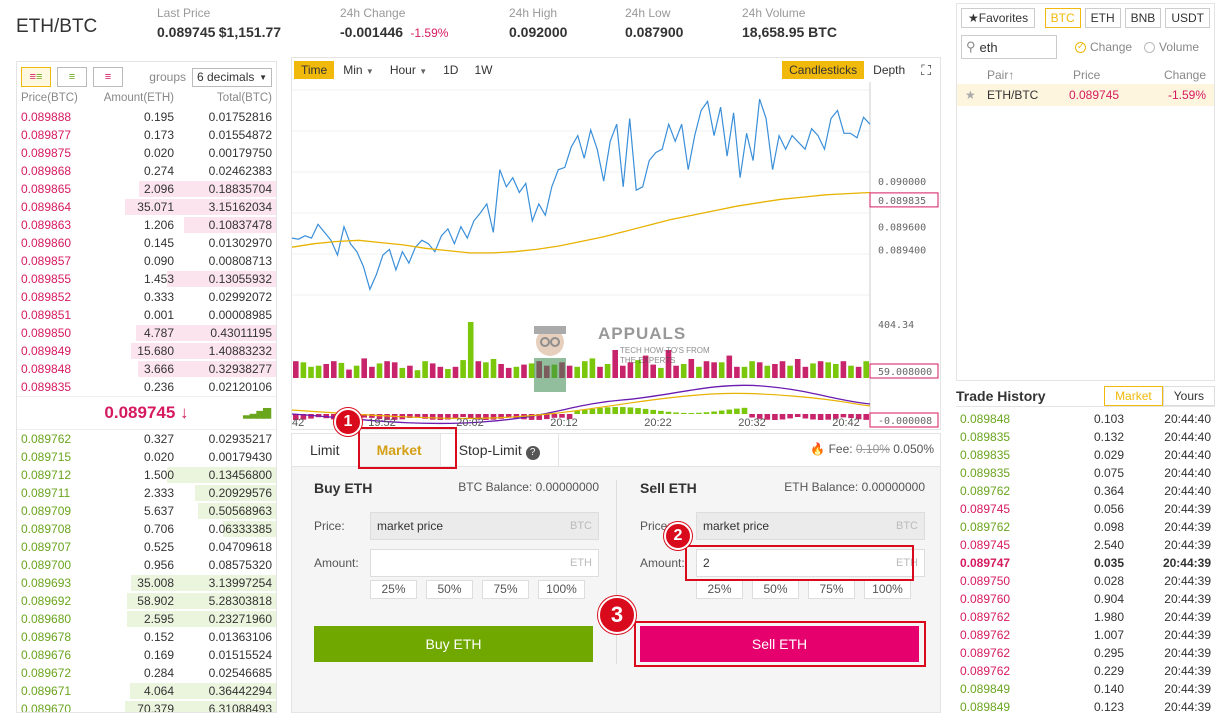  Describe the element at coordinates (719, 589) in the screenshot. I see `sell-pct-25: 25%` at that location.